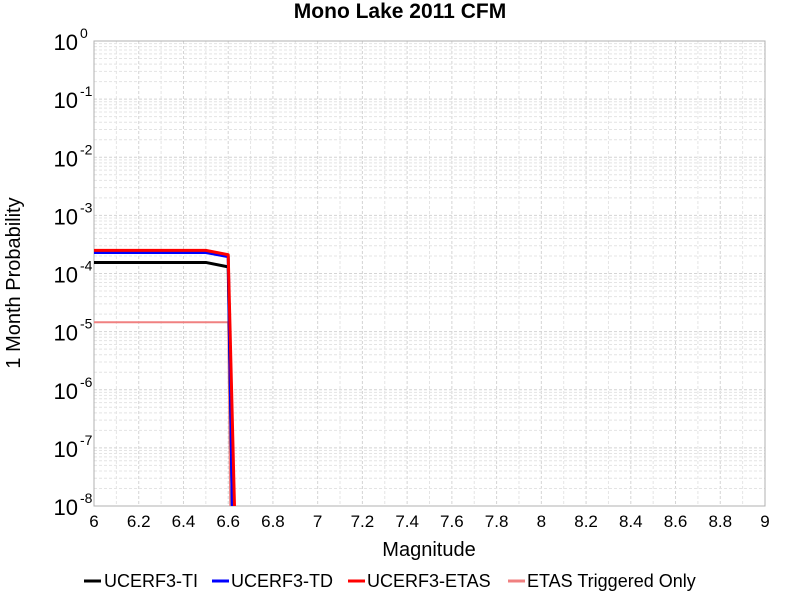 The image size is (800, 600). What do you see at coordinates (86, 149) in the screenshot?
I see `y-tick-exponent: -2` at bounding box center [86, 149].